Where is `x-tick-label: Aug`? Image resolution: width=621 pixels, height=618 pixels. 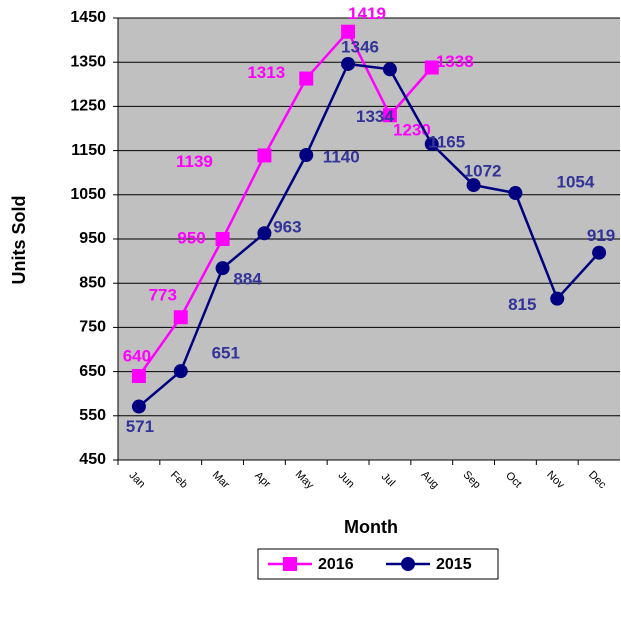
x-tick-label: Aug is located at coordinates (430, 480).